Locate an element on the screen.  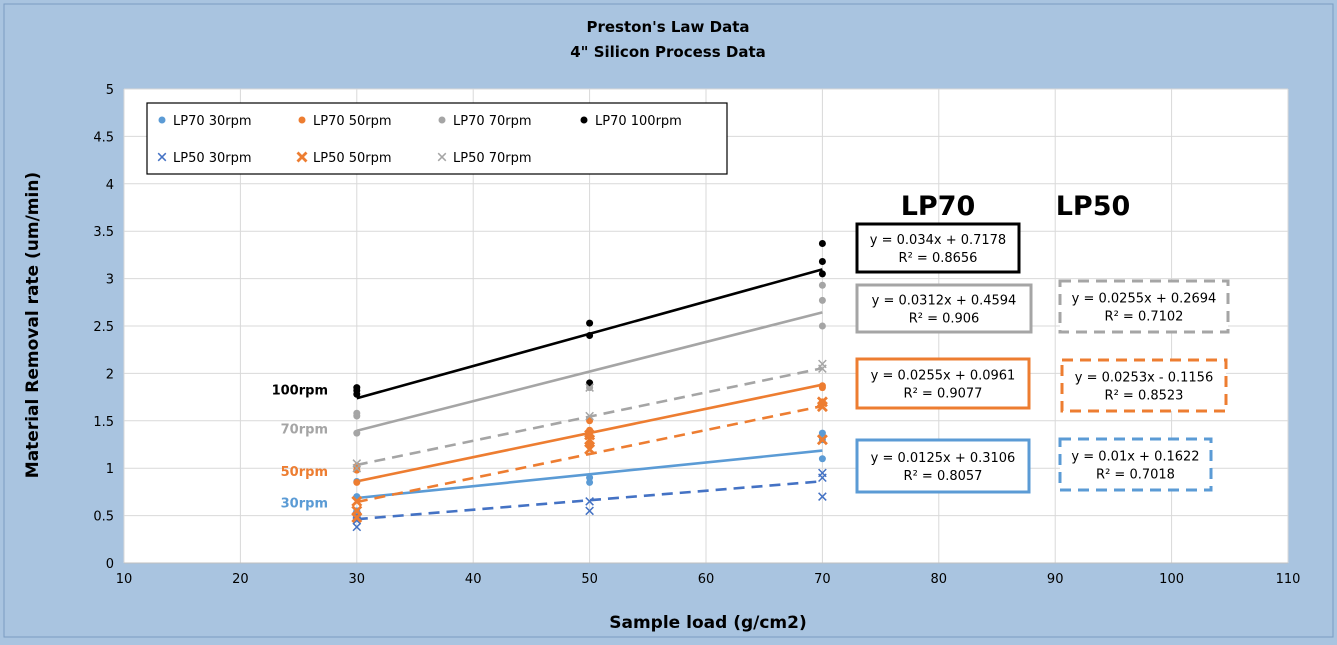
r-squared-text: R² = 0.8057 is located at coordinates (943, 476).